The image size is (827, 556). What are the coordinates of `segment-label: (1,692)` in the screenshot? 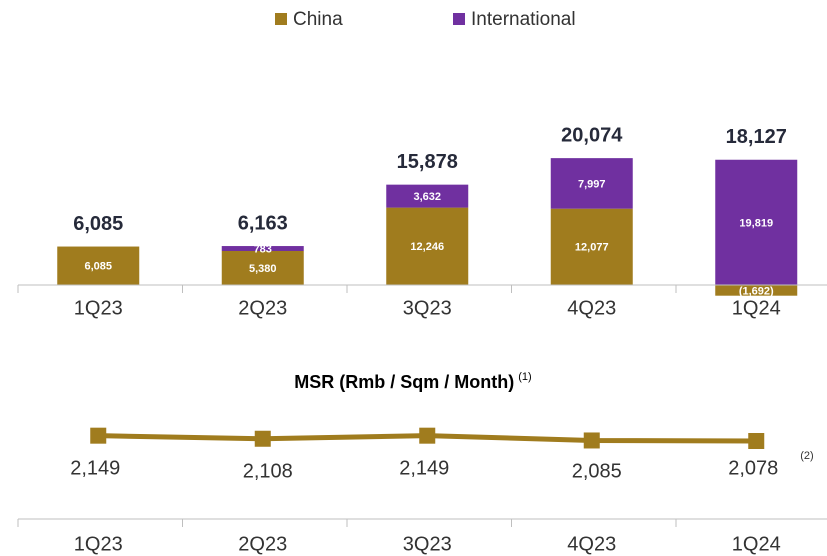 It's located at (756, 291).